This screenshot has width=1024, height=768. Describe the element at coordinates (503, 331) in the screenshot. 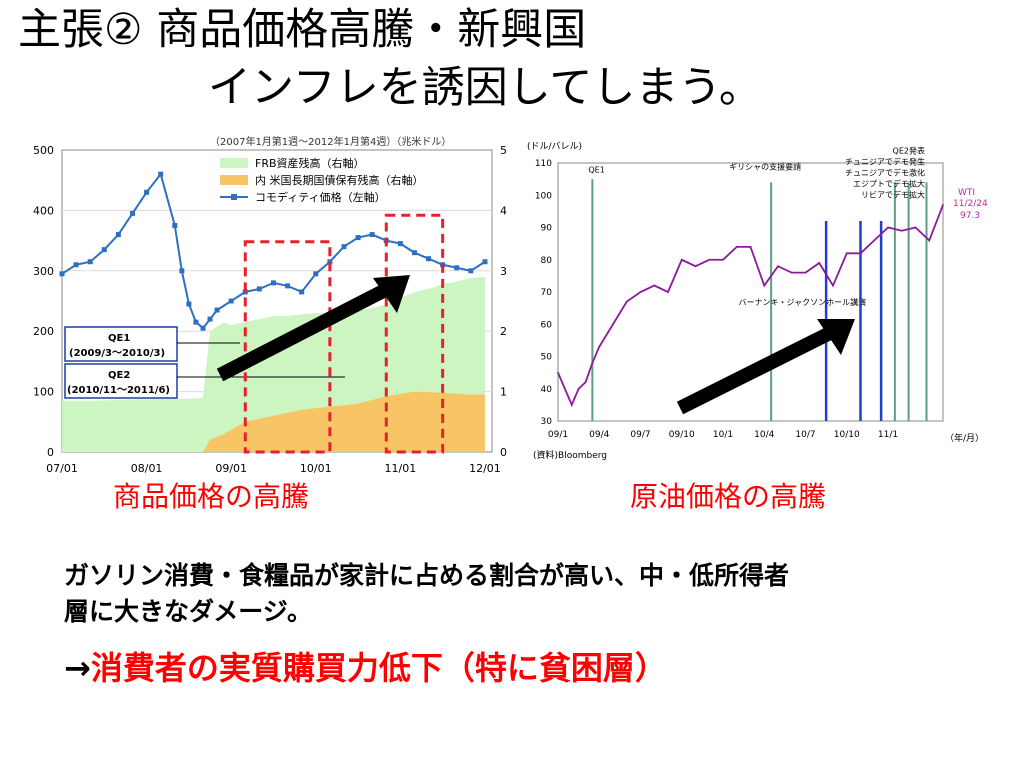

I see `right-y-tick-label: 2` at that location.